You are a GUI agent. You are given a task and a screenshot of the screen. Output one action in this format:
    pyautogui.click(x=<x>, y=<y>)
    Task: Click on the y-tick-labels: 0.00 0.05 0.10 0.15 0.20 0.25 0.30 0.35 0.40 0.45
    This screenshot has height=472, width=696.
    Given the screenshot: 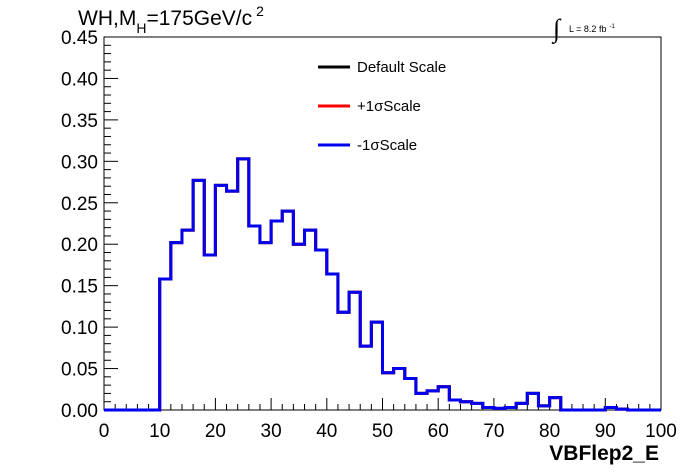 What is the action you would take?
    pyautogui.click(x=79, y=225)
    